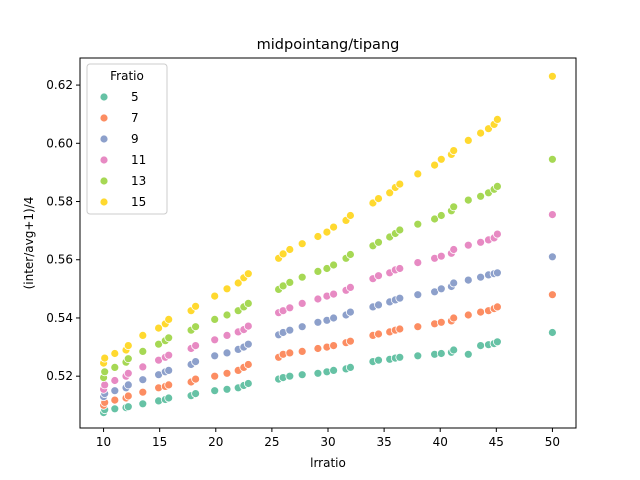 The image size is (640, 480). I want to click on y-tick-label: 0.56, so click(59, 260).